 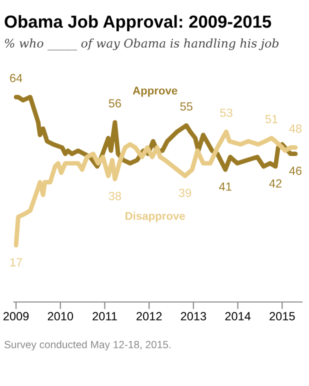 I want to click on x-tick-label: 2010, so click(x=61, y=316).